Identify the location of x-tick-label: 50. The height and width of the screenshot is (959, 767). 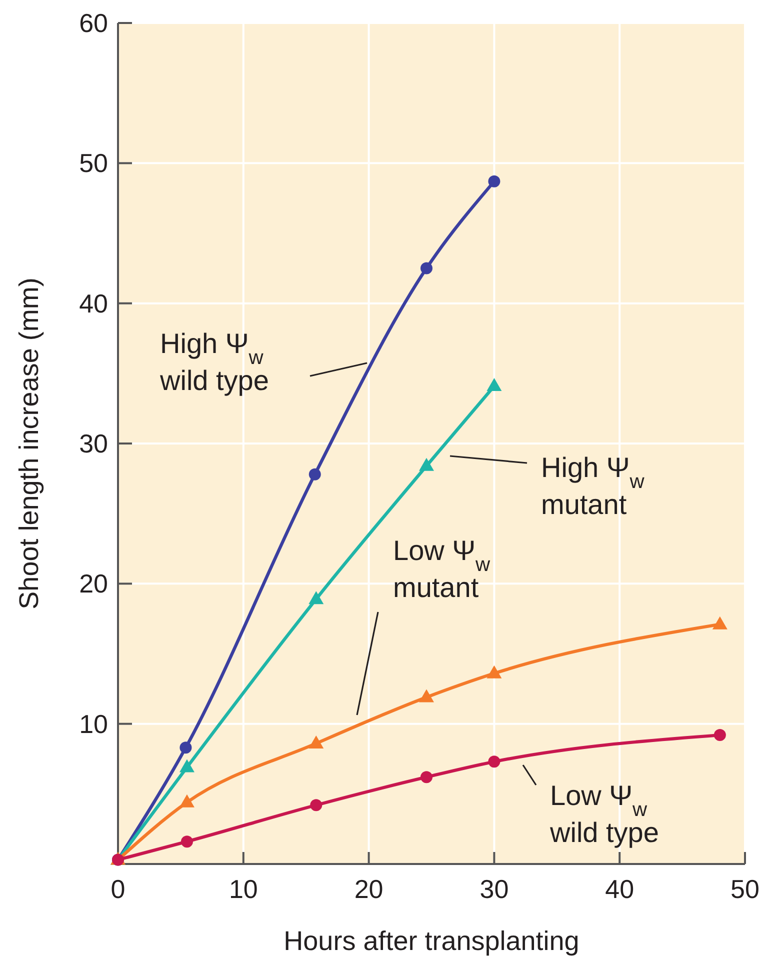
(745, 889).